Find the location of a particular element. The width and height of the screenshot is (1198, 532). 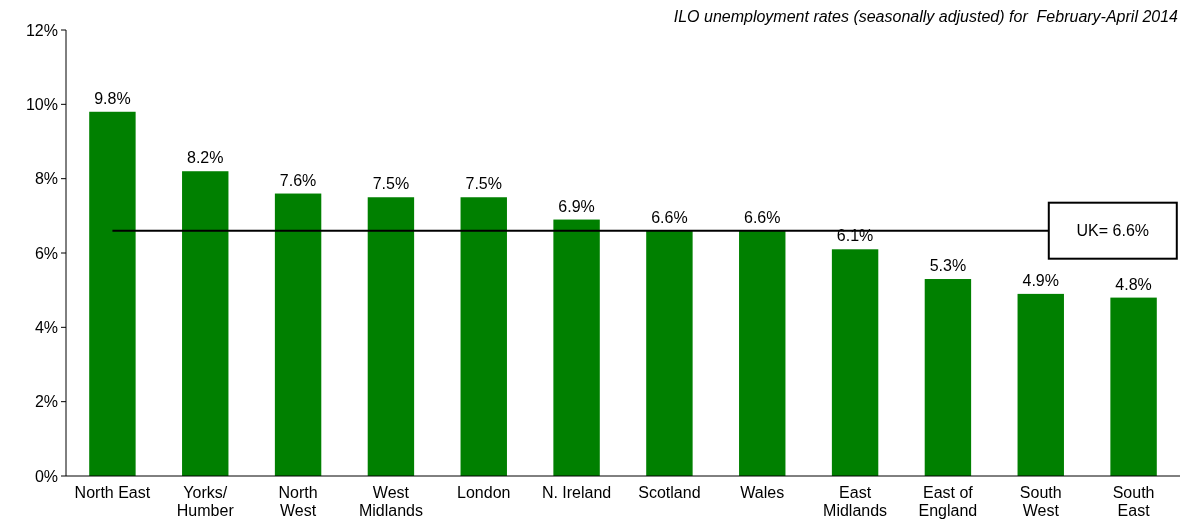

data-label: 9.8% is located at coordinates (112, 98).